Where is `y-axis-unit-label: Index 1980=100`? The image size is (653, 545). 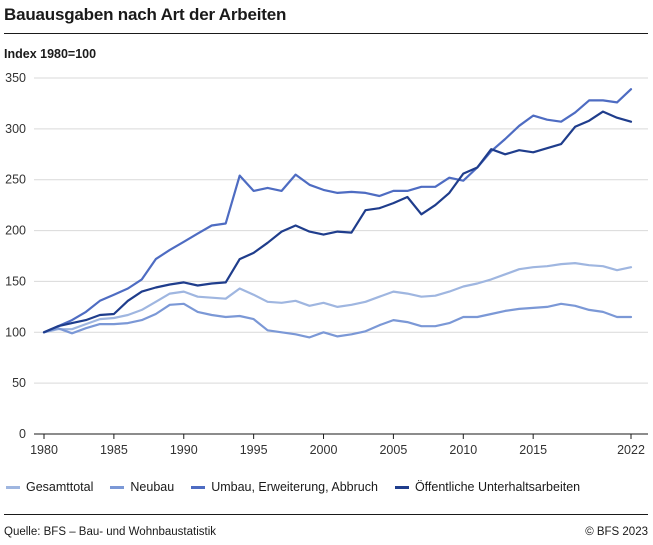
y-axis-unit-label: Index 1980=100 is located at coordinates (50, 54).